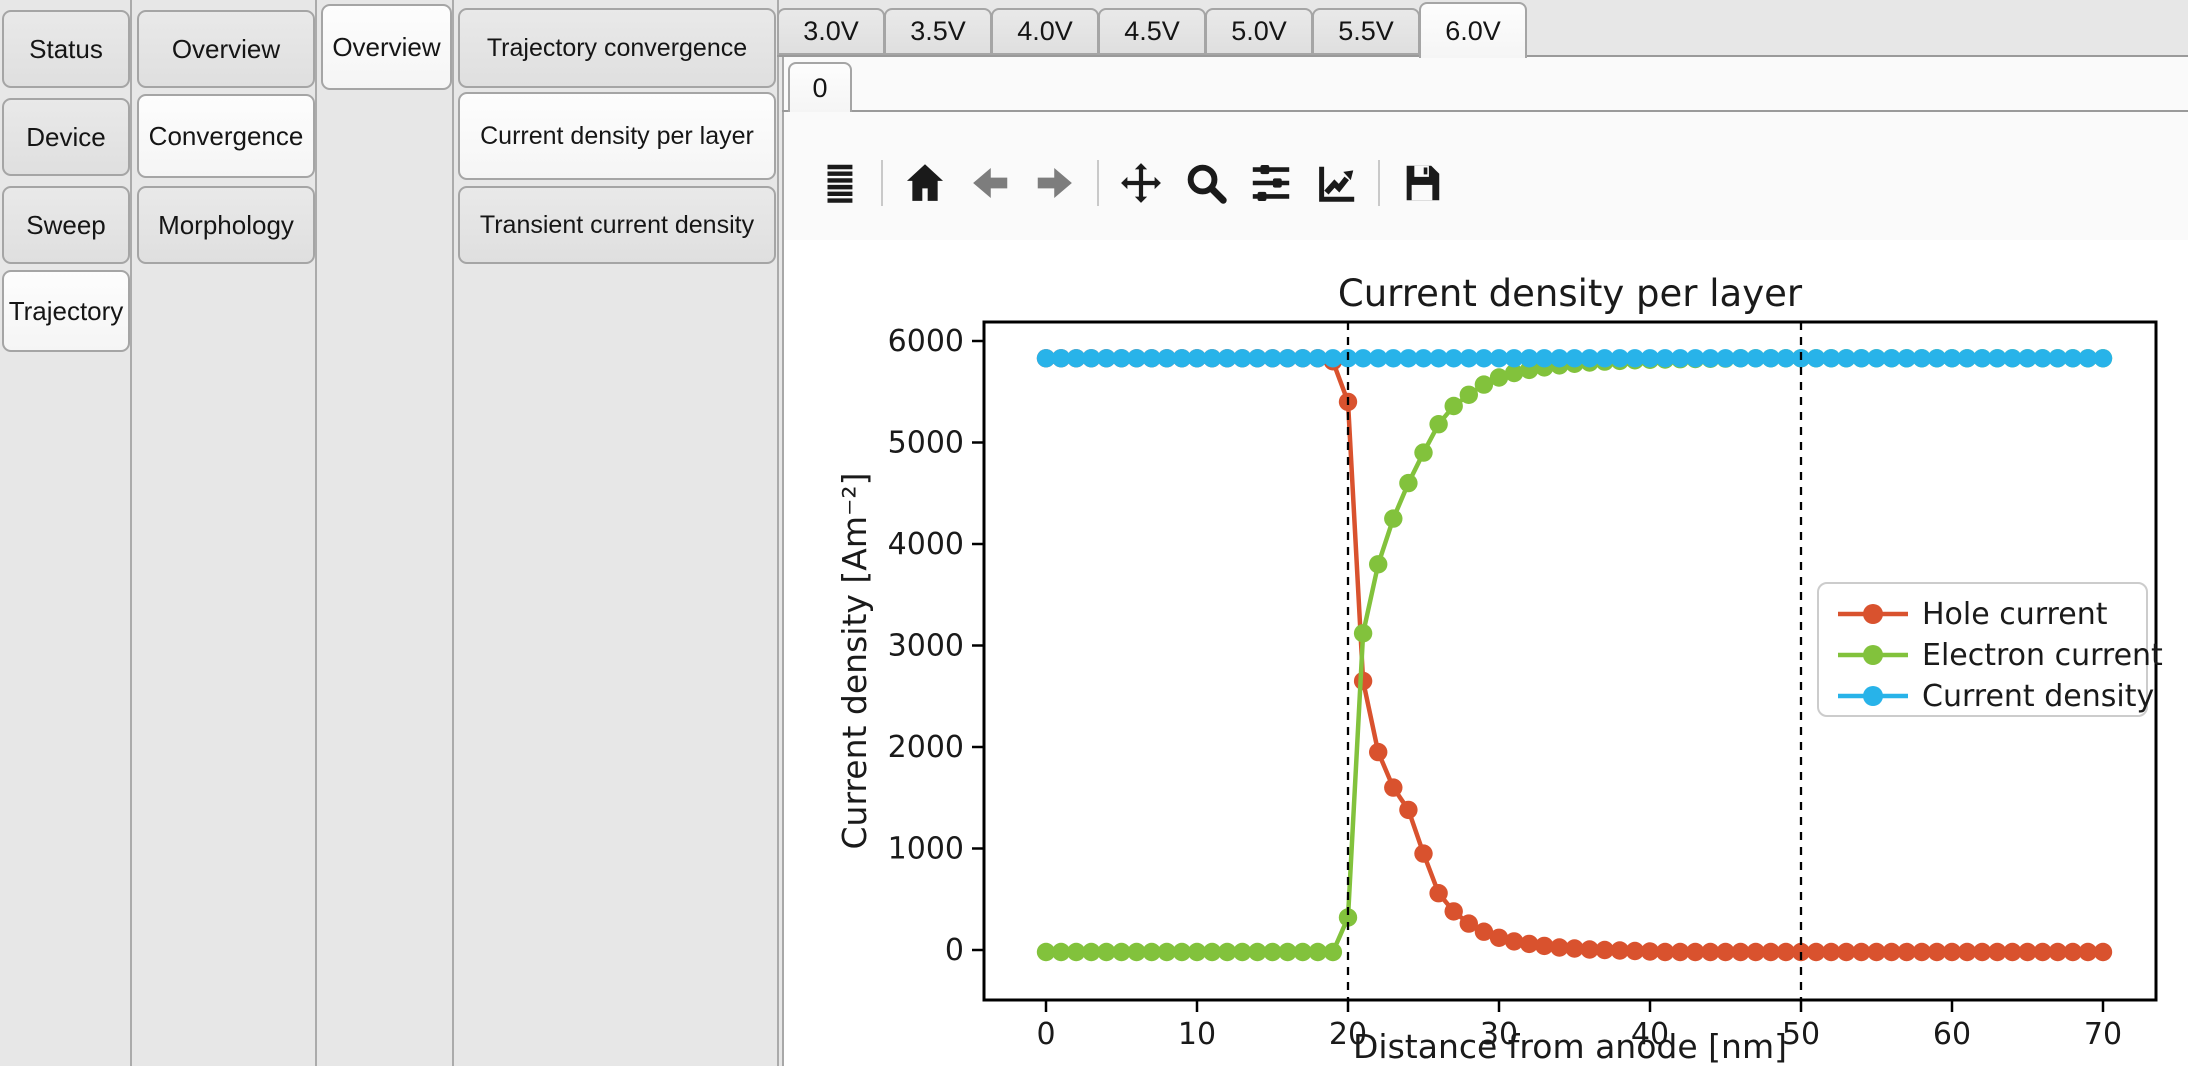 This screenshot has height=1066, width=2188. What do you see at coordinates (990, 183) in the screenshot?
I see `toolbar-back-button` at bounding box center [990, 183].